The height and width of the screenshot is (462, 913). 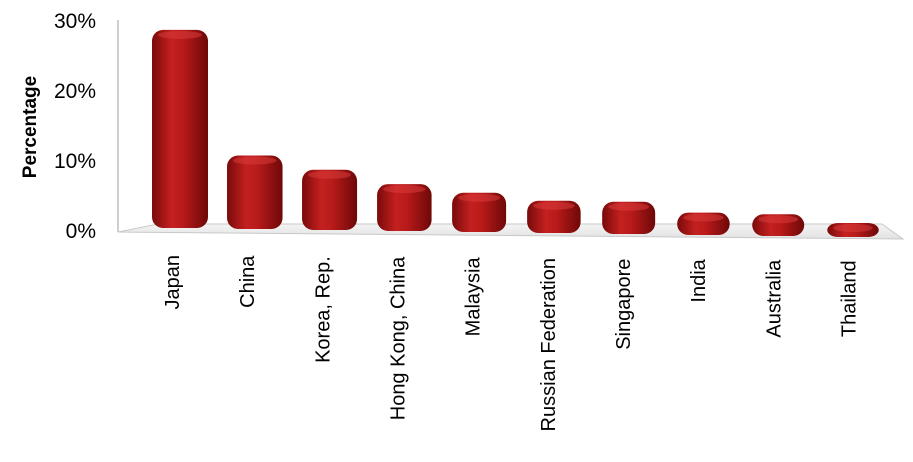 What do you see at coordinates (549, 344) in the screenshot?
I see `category-label: Russian Federation` at bounding box center [549, 344].